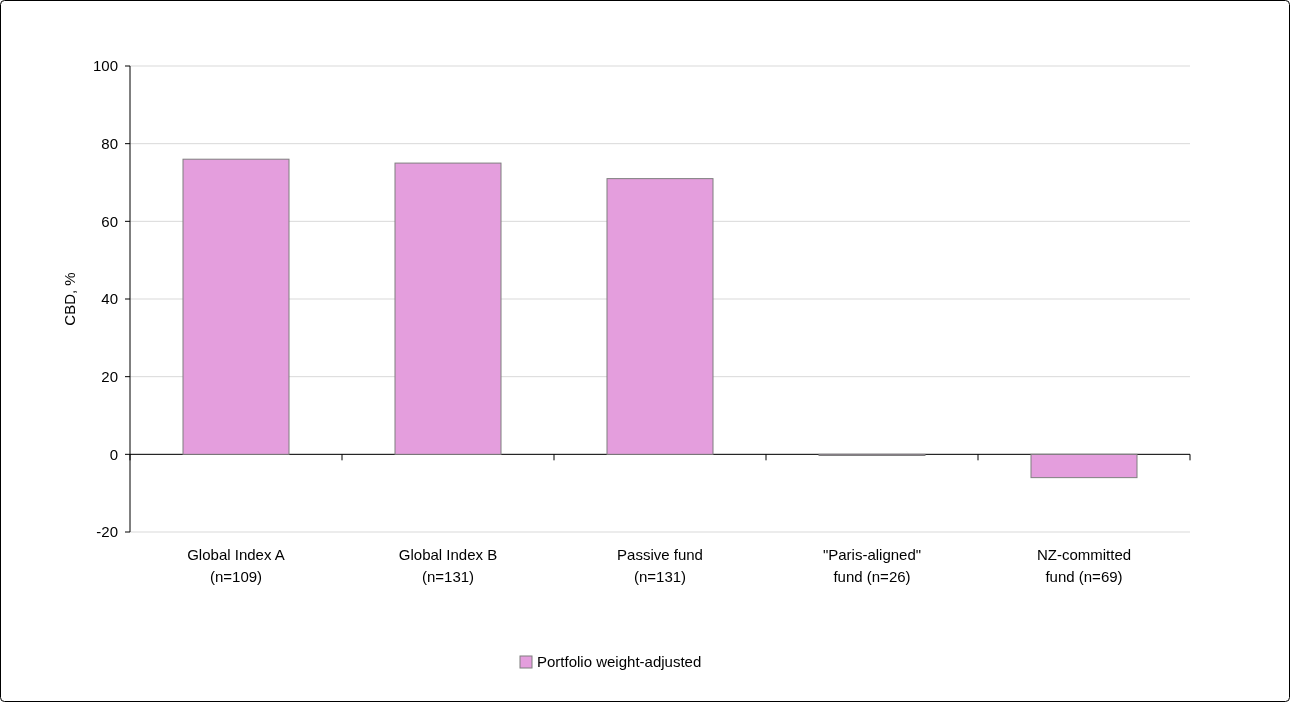 The height and width of the screenshot is (702, 1290). What do you see at coordinates (448, 565) in the screenshot?
I see `x-tick-label: Global Index B (n=131)` at bounding box center [448, 565].